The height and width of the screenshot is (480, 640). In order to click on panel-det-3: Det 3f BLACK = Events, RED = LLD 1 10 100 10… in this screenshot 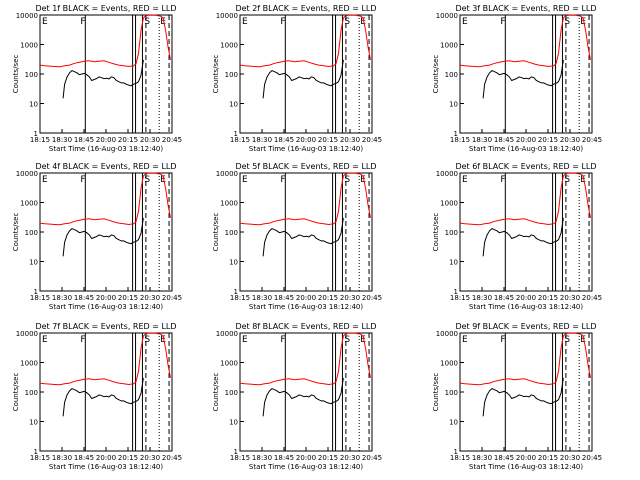, I will do `click(517, 78)`.